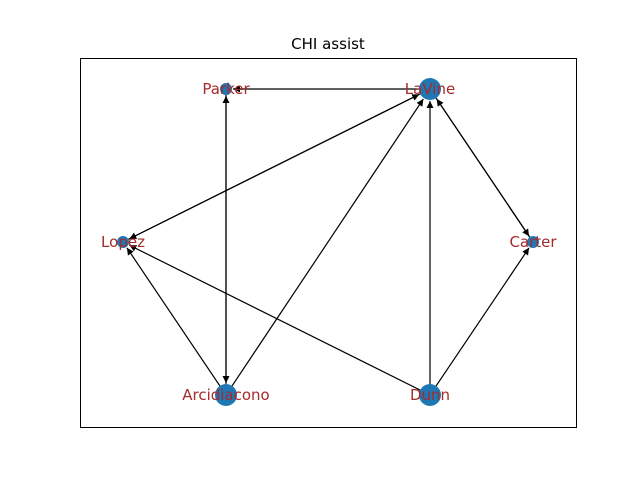 Image resolution: width=640 pixels, height=480 pixels. I want to click on chart-title: CHI assist, so click(328, 44).